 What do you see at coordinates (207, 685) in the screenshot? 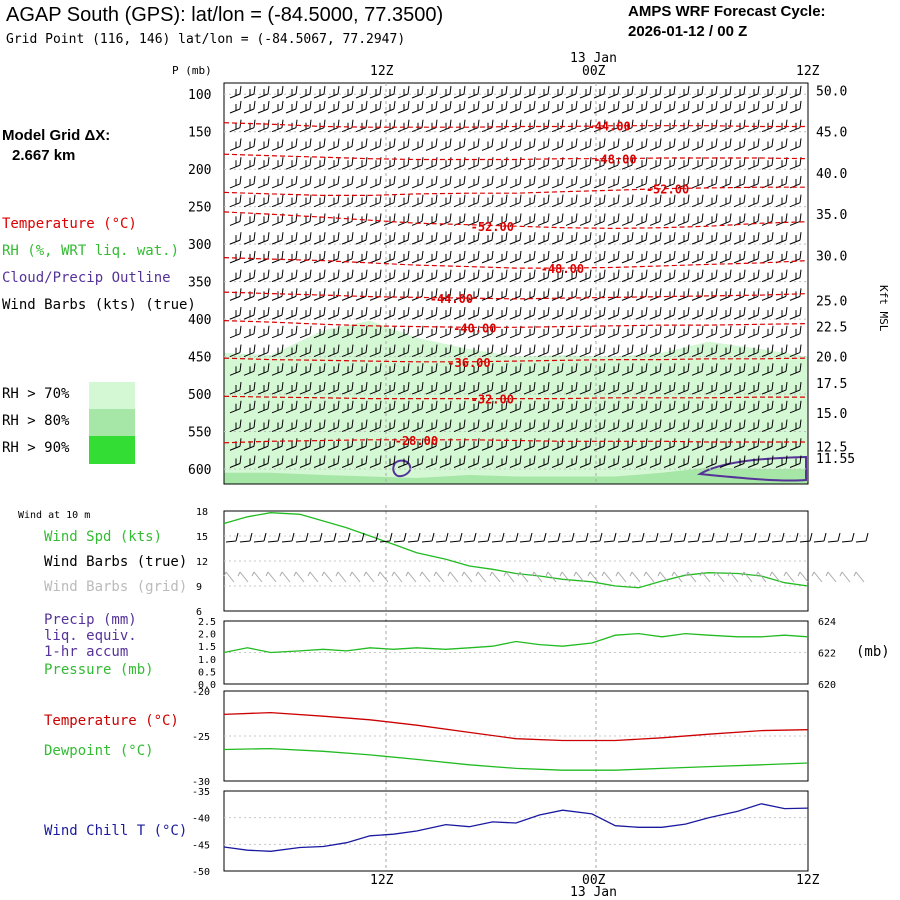
I see `precip-tick: 0.0` at bounding box center [207, 685].